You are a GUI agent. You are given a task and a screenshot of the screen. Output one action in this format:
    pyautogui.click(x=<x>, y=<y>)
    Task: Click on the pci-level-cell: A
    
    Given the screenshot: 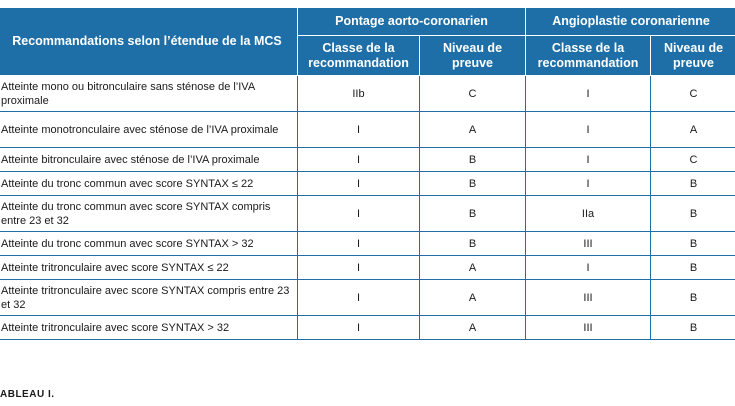 What is the action you would take?
    pyautogui.click(x=692, y=129)
    